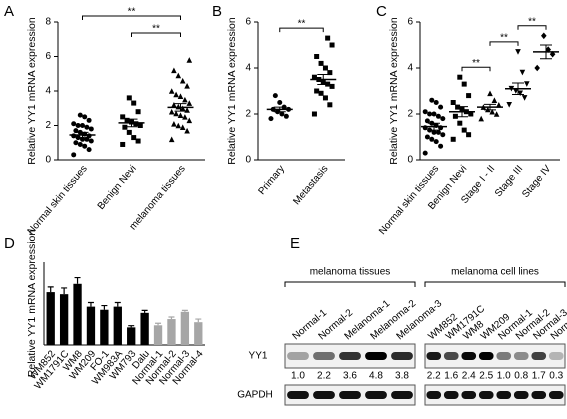 Image resolution: width=567 pixels, height=419 pixels. I want to click on panel-letter: D, so click(9, 243).